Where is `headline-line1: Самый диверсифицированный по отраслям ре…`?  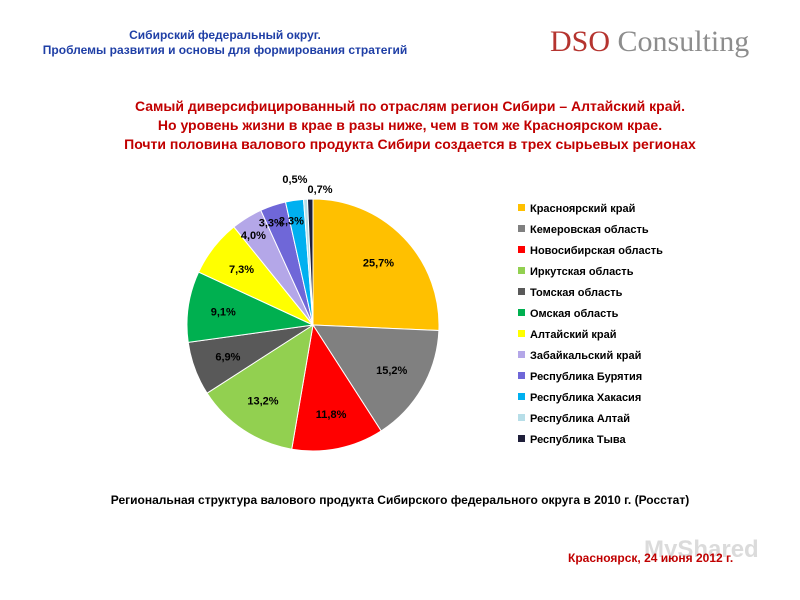
headline-line1: Самый диверсифицированный по отраслям ре… is located at coordinates (409, 106).